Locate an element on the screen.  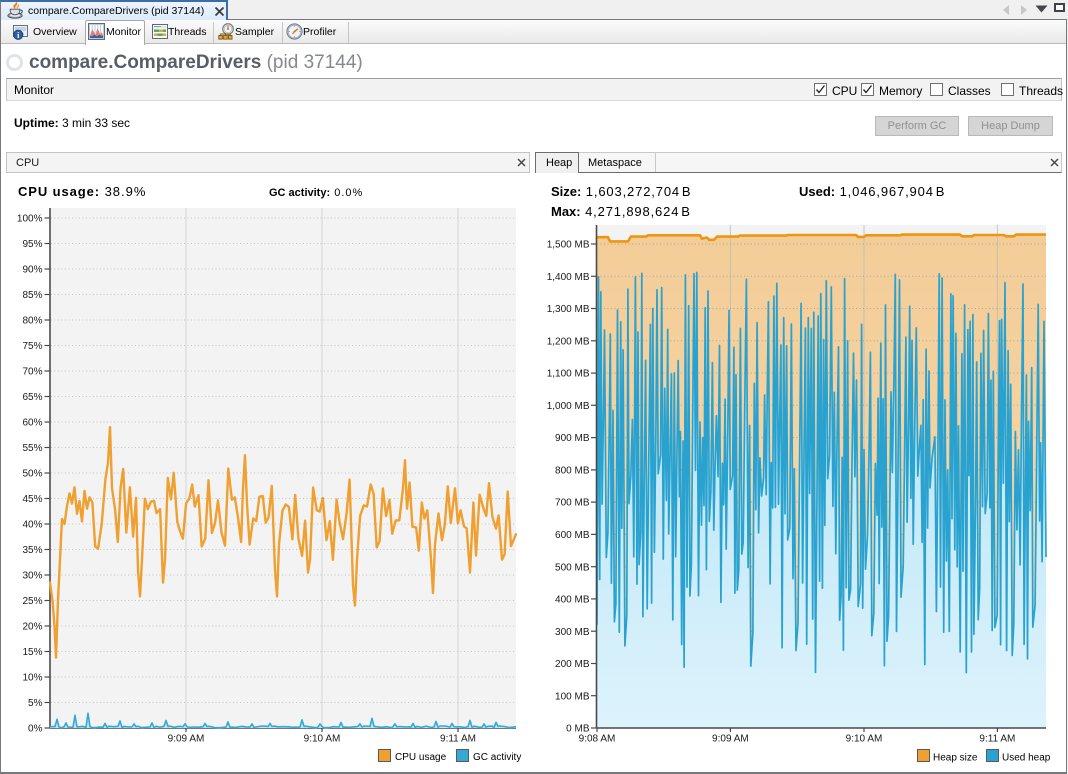
svg-text: 5% is located at coordinates (35, 703).